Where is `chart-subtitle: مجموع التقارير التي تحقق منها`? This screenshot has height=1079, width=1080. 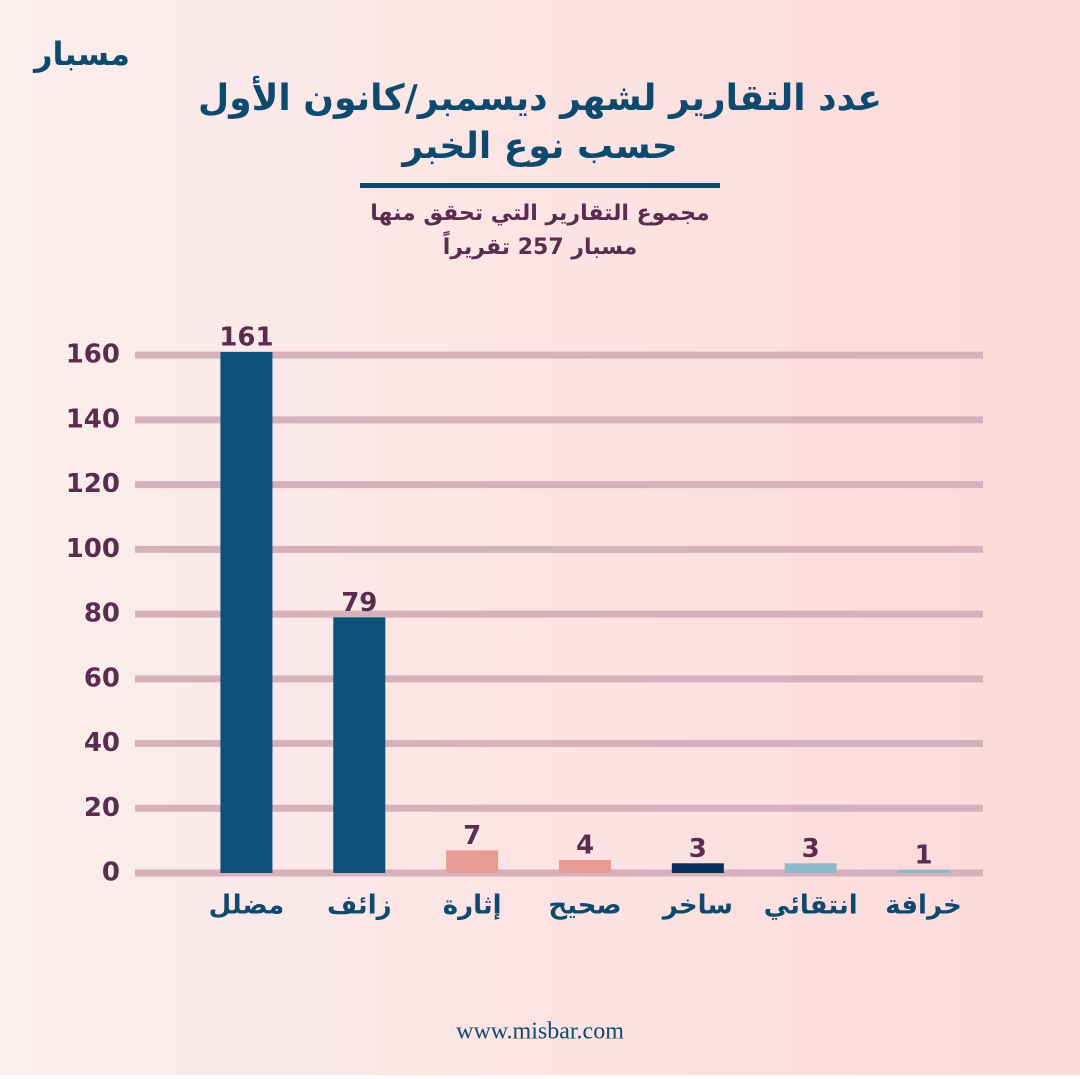
chart-subtitle: مجموع التقارير التي تحقق منها is located at coordinates (539, 213).